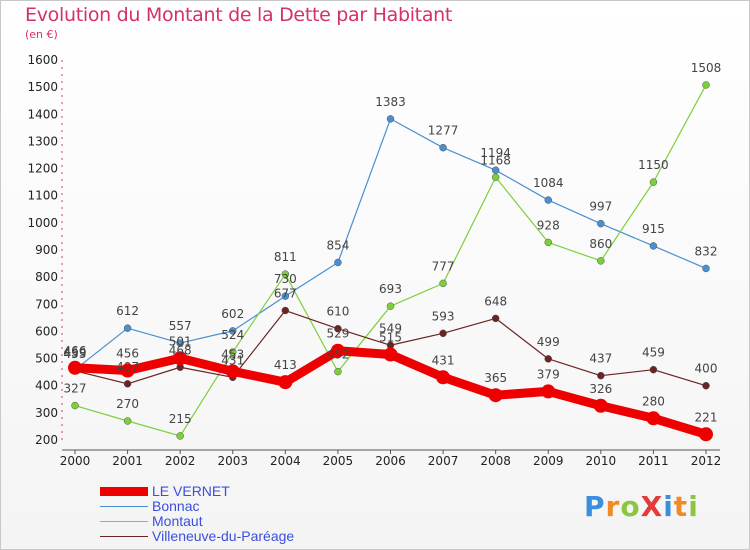  Describe the element at coordinates (706, 417) in the screenshot. I see `data-label: 221` at that location.